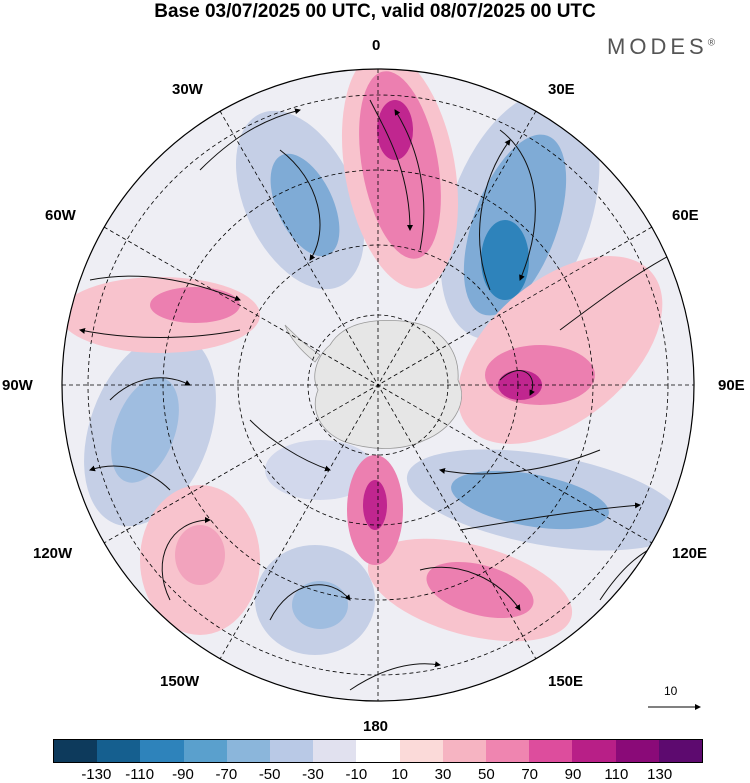  Describe the element at coordinates (183, 774) in the screenshot. I see `colorbar-tick-label: -90` at that location.